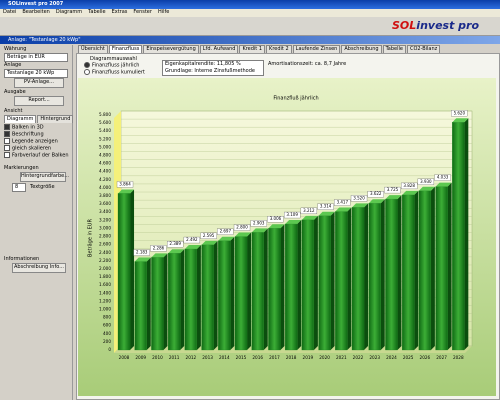 The image size is (500, 400). What do you see at coordinates (111, 66) in the screenshot?
I see `radio: Finanzfluss jährlich` at bounding box center [111, 66].